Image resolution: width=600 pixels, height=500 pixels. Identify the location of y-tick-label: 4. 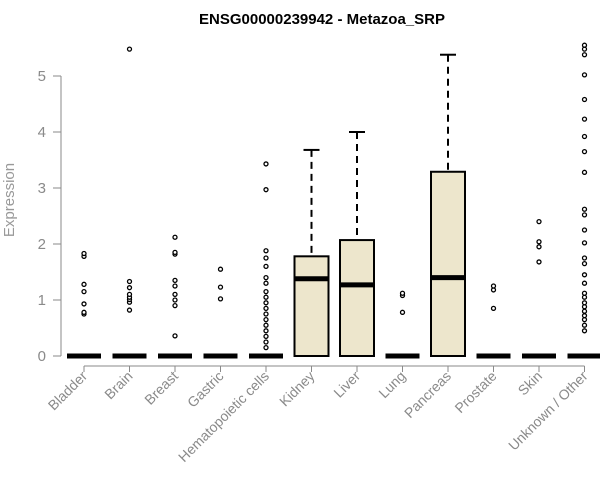
(42, 132).